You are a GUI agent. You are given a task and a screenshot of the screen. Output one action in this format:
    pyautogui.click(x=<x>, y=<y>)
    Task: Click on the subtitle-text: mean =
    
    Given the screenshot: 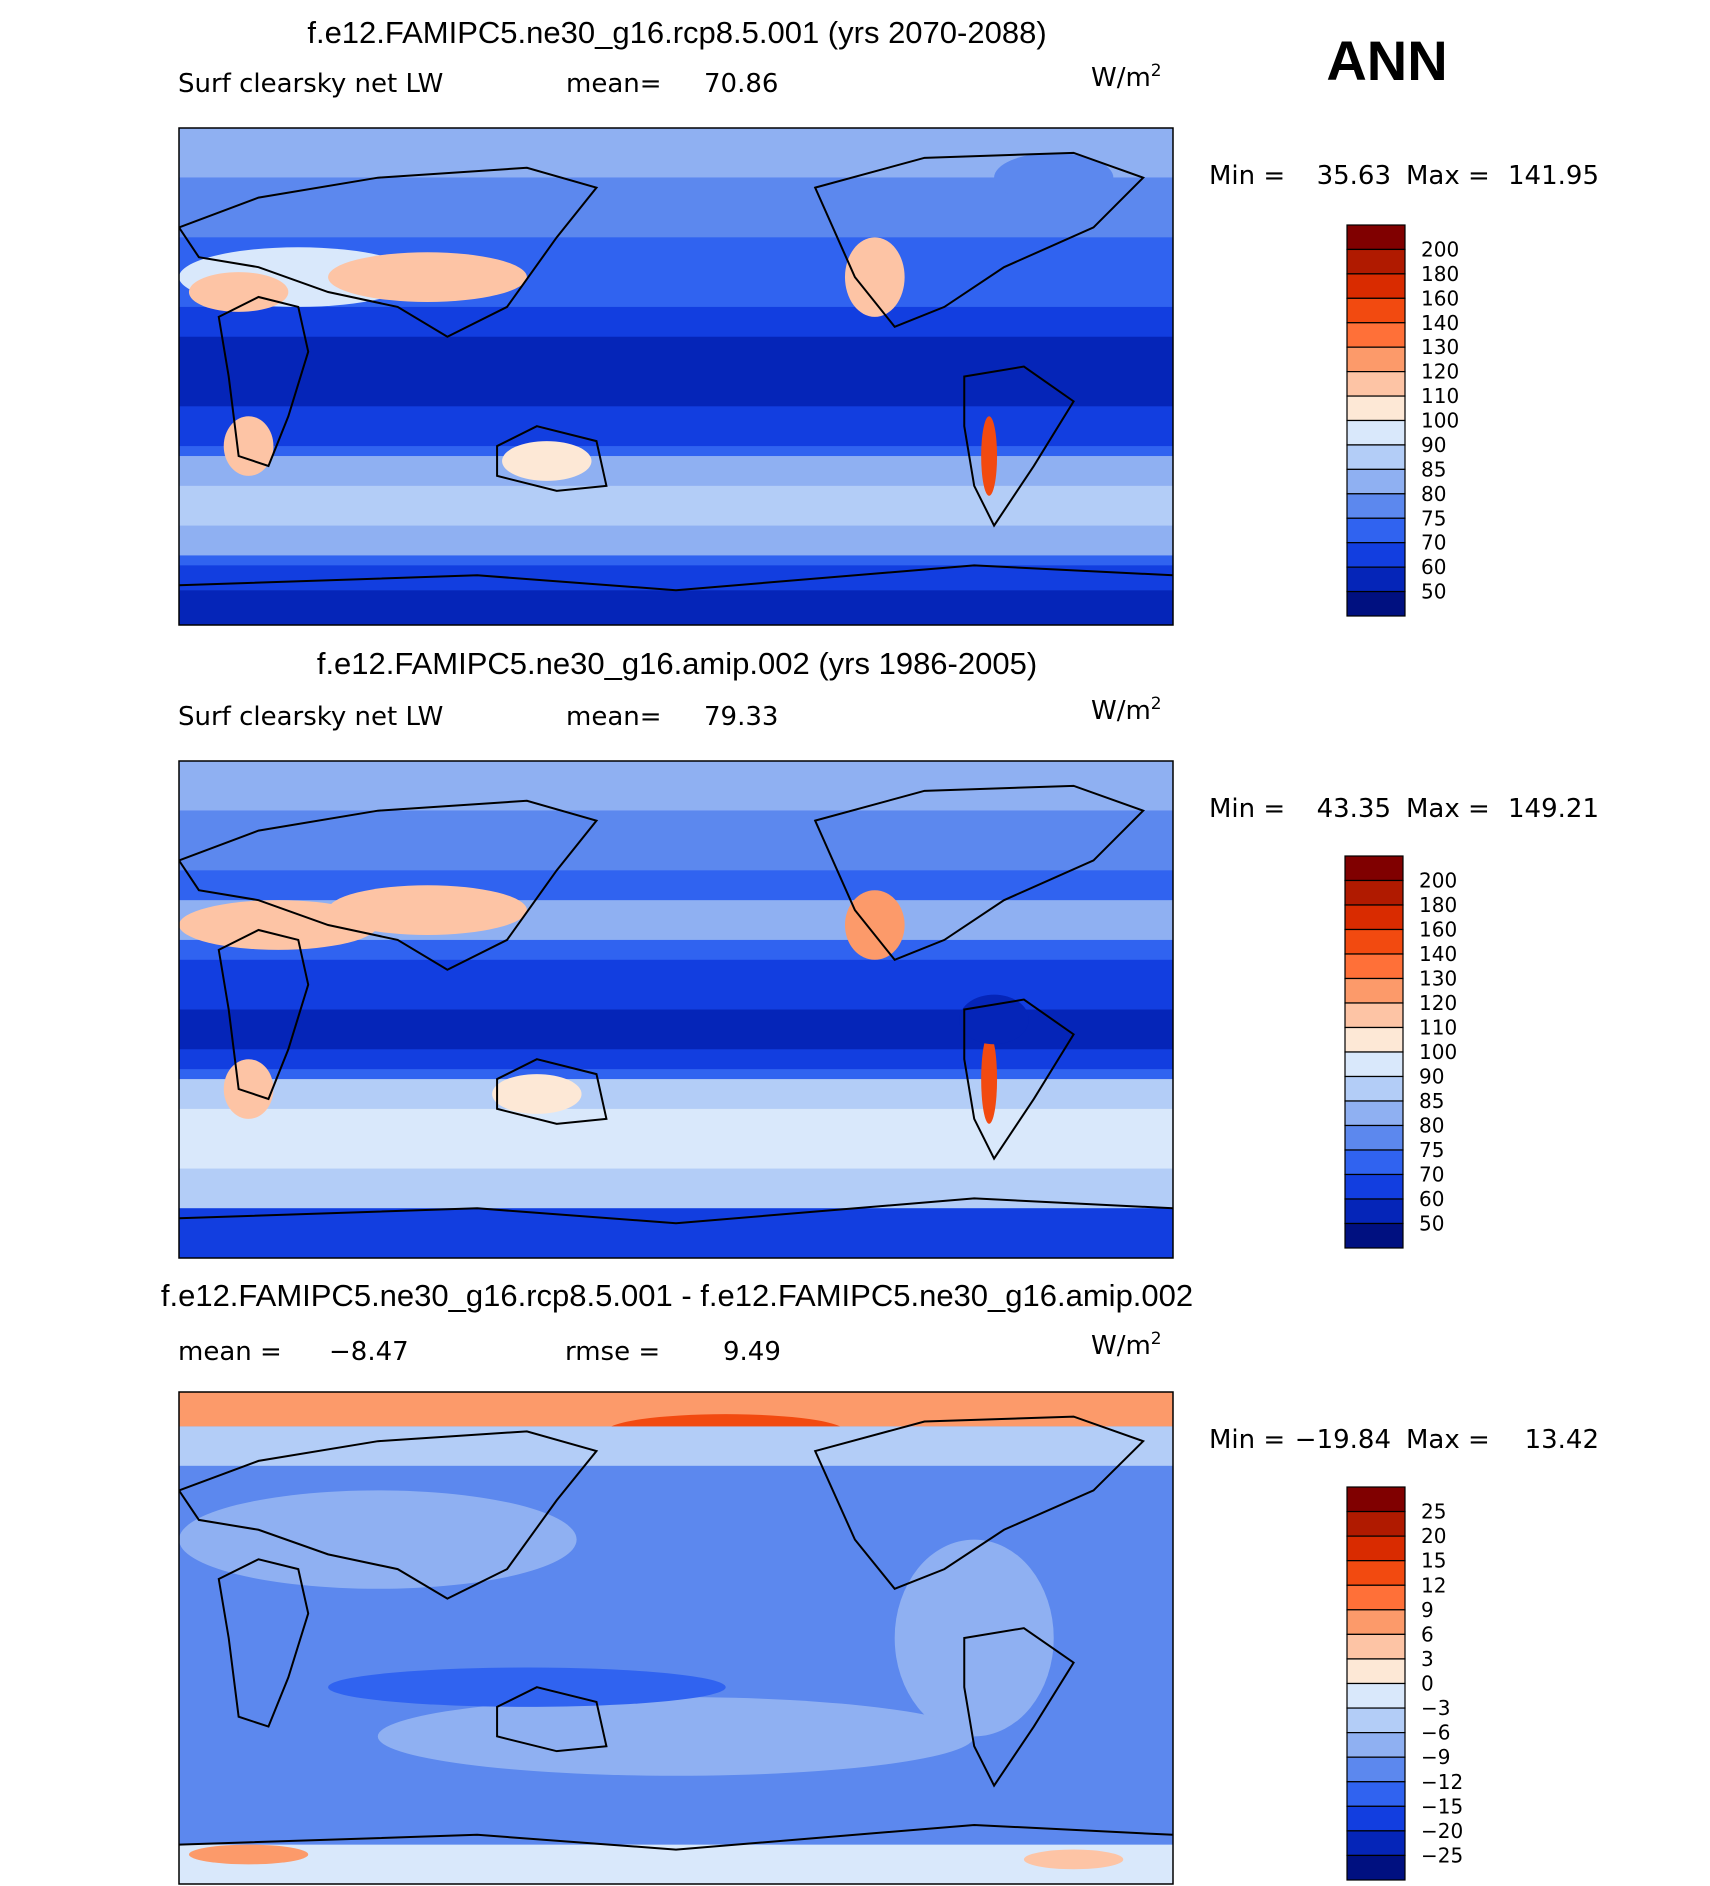 What is the action you would take?
    pyautogui.click(x=230, y=1352)
    